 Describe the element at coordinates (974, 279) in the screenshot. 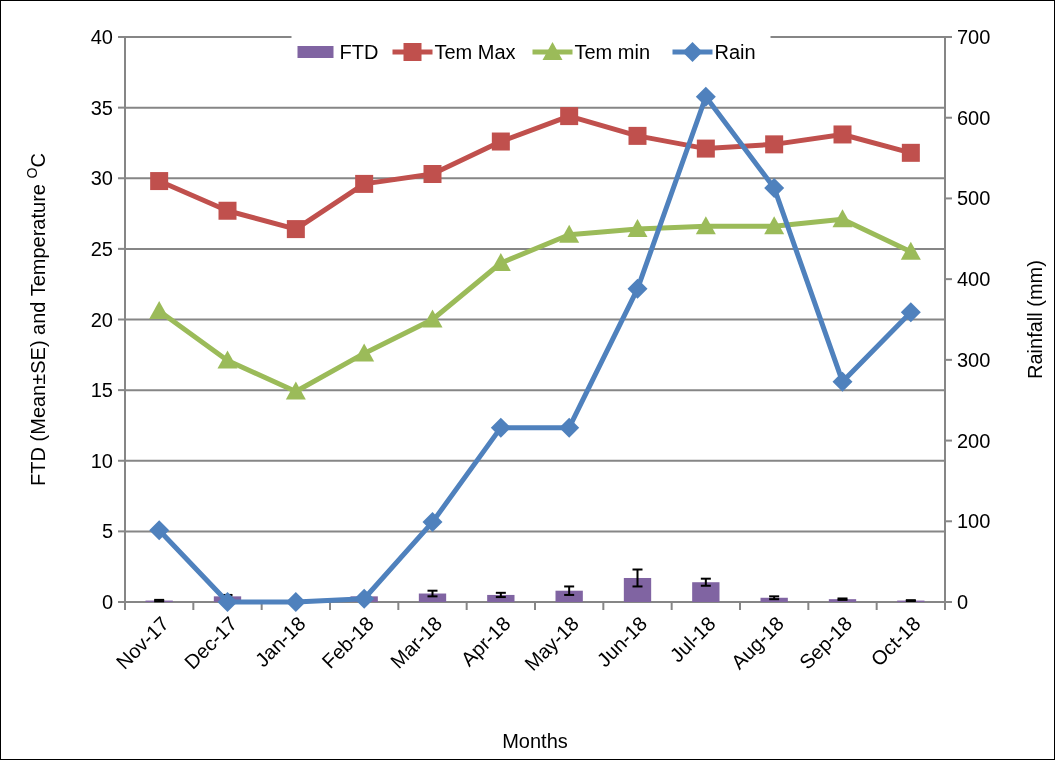

I see `y2-tick-label: 400` at that location.